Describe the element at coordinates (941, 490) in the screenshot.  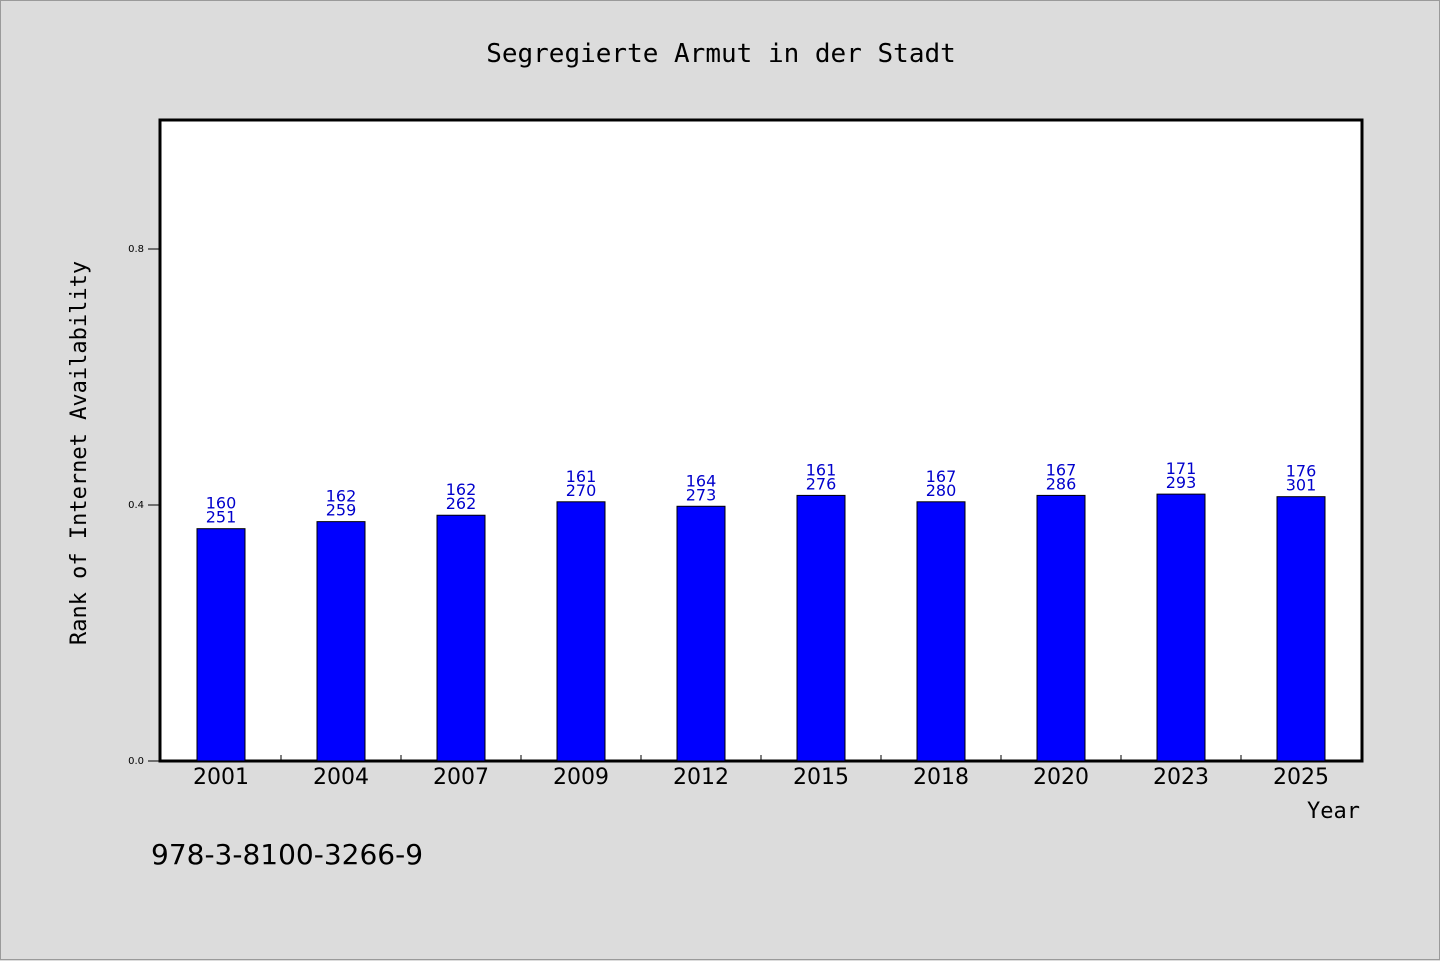
I see `bar-label-bottom: 280` at that location.